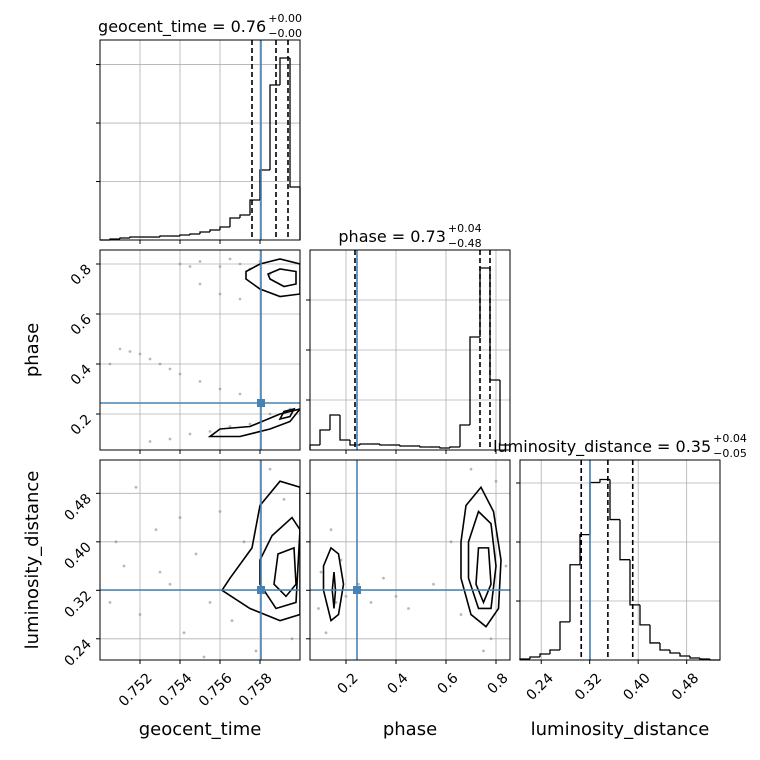 The image size is (760, 760). Describe the element at coordinates (77, 604) in the screenshot. I see `y-tick-label: 0.32` at that location.